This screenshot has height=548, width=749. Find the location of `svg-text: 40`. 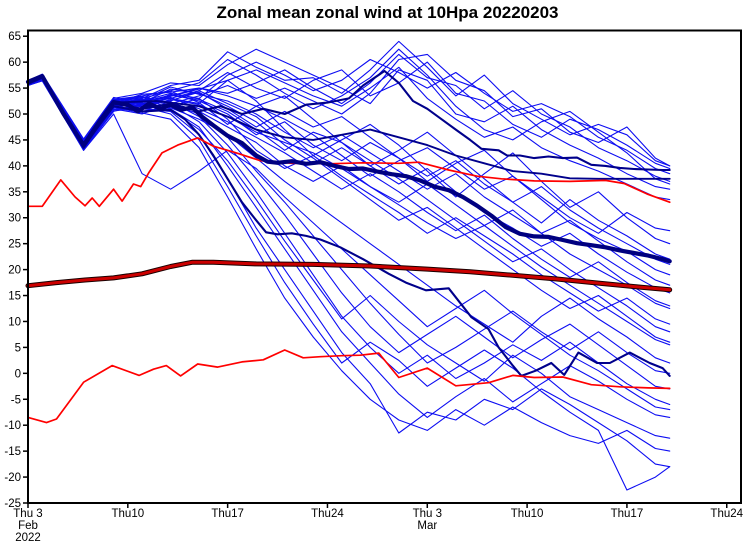

svg-text: 40 is located at coordinates (14, 167).